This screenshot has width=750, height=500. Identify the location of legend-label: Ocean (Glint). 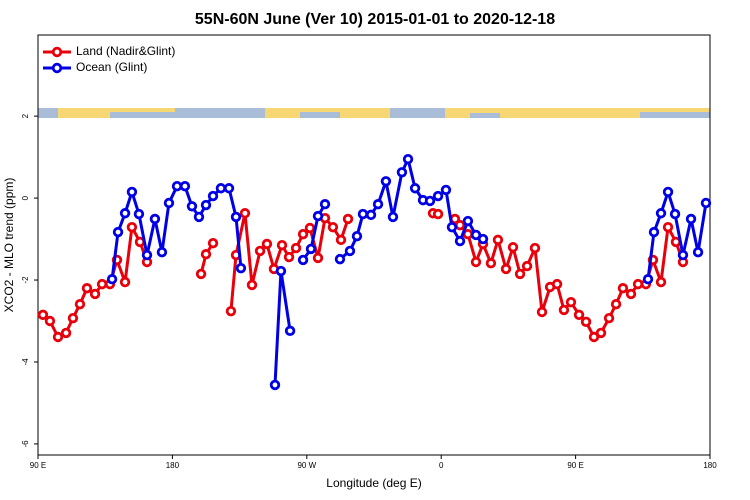
(111, 67).